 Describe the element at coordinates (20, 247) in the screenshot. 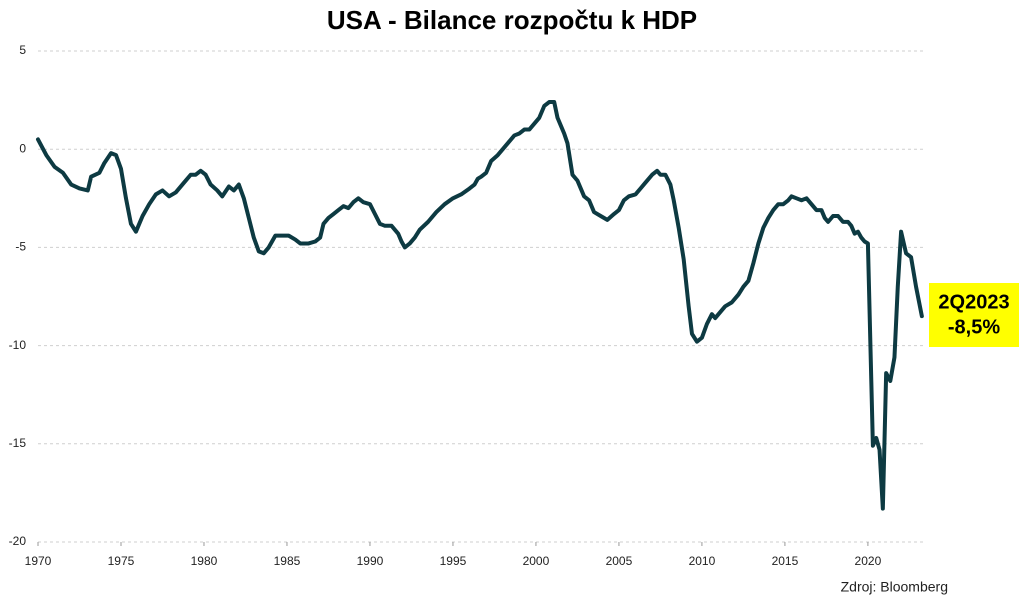

I see `y-tick-label: -5` at that location.